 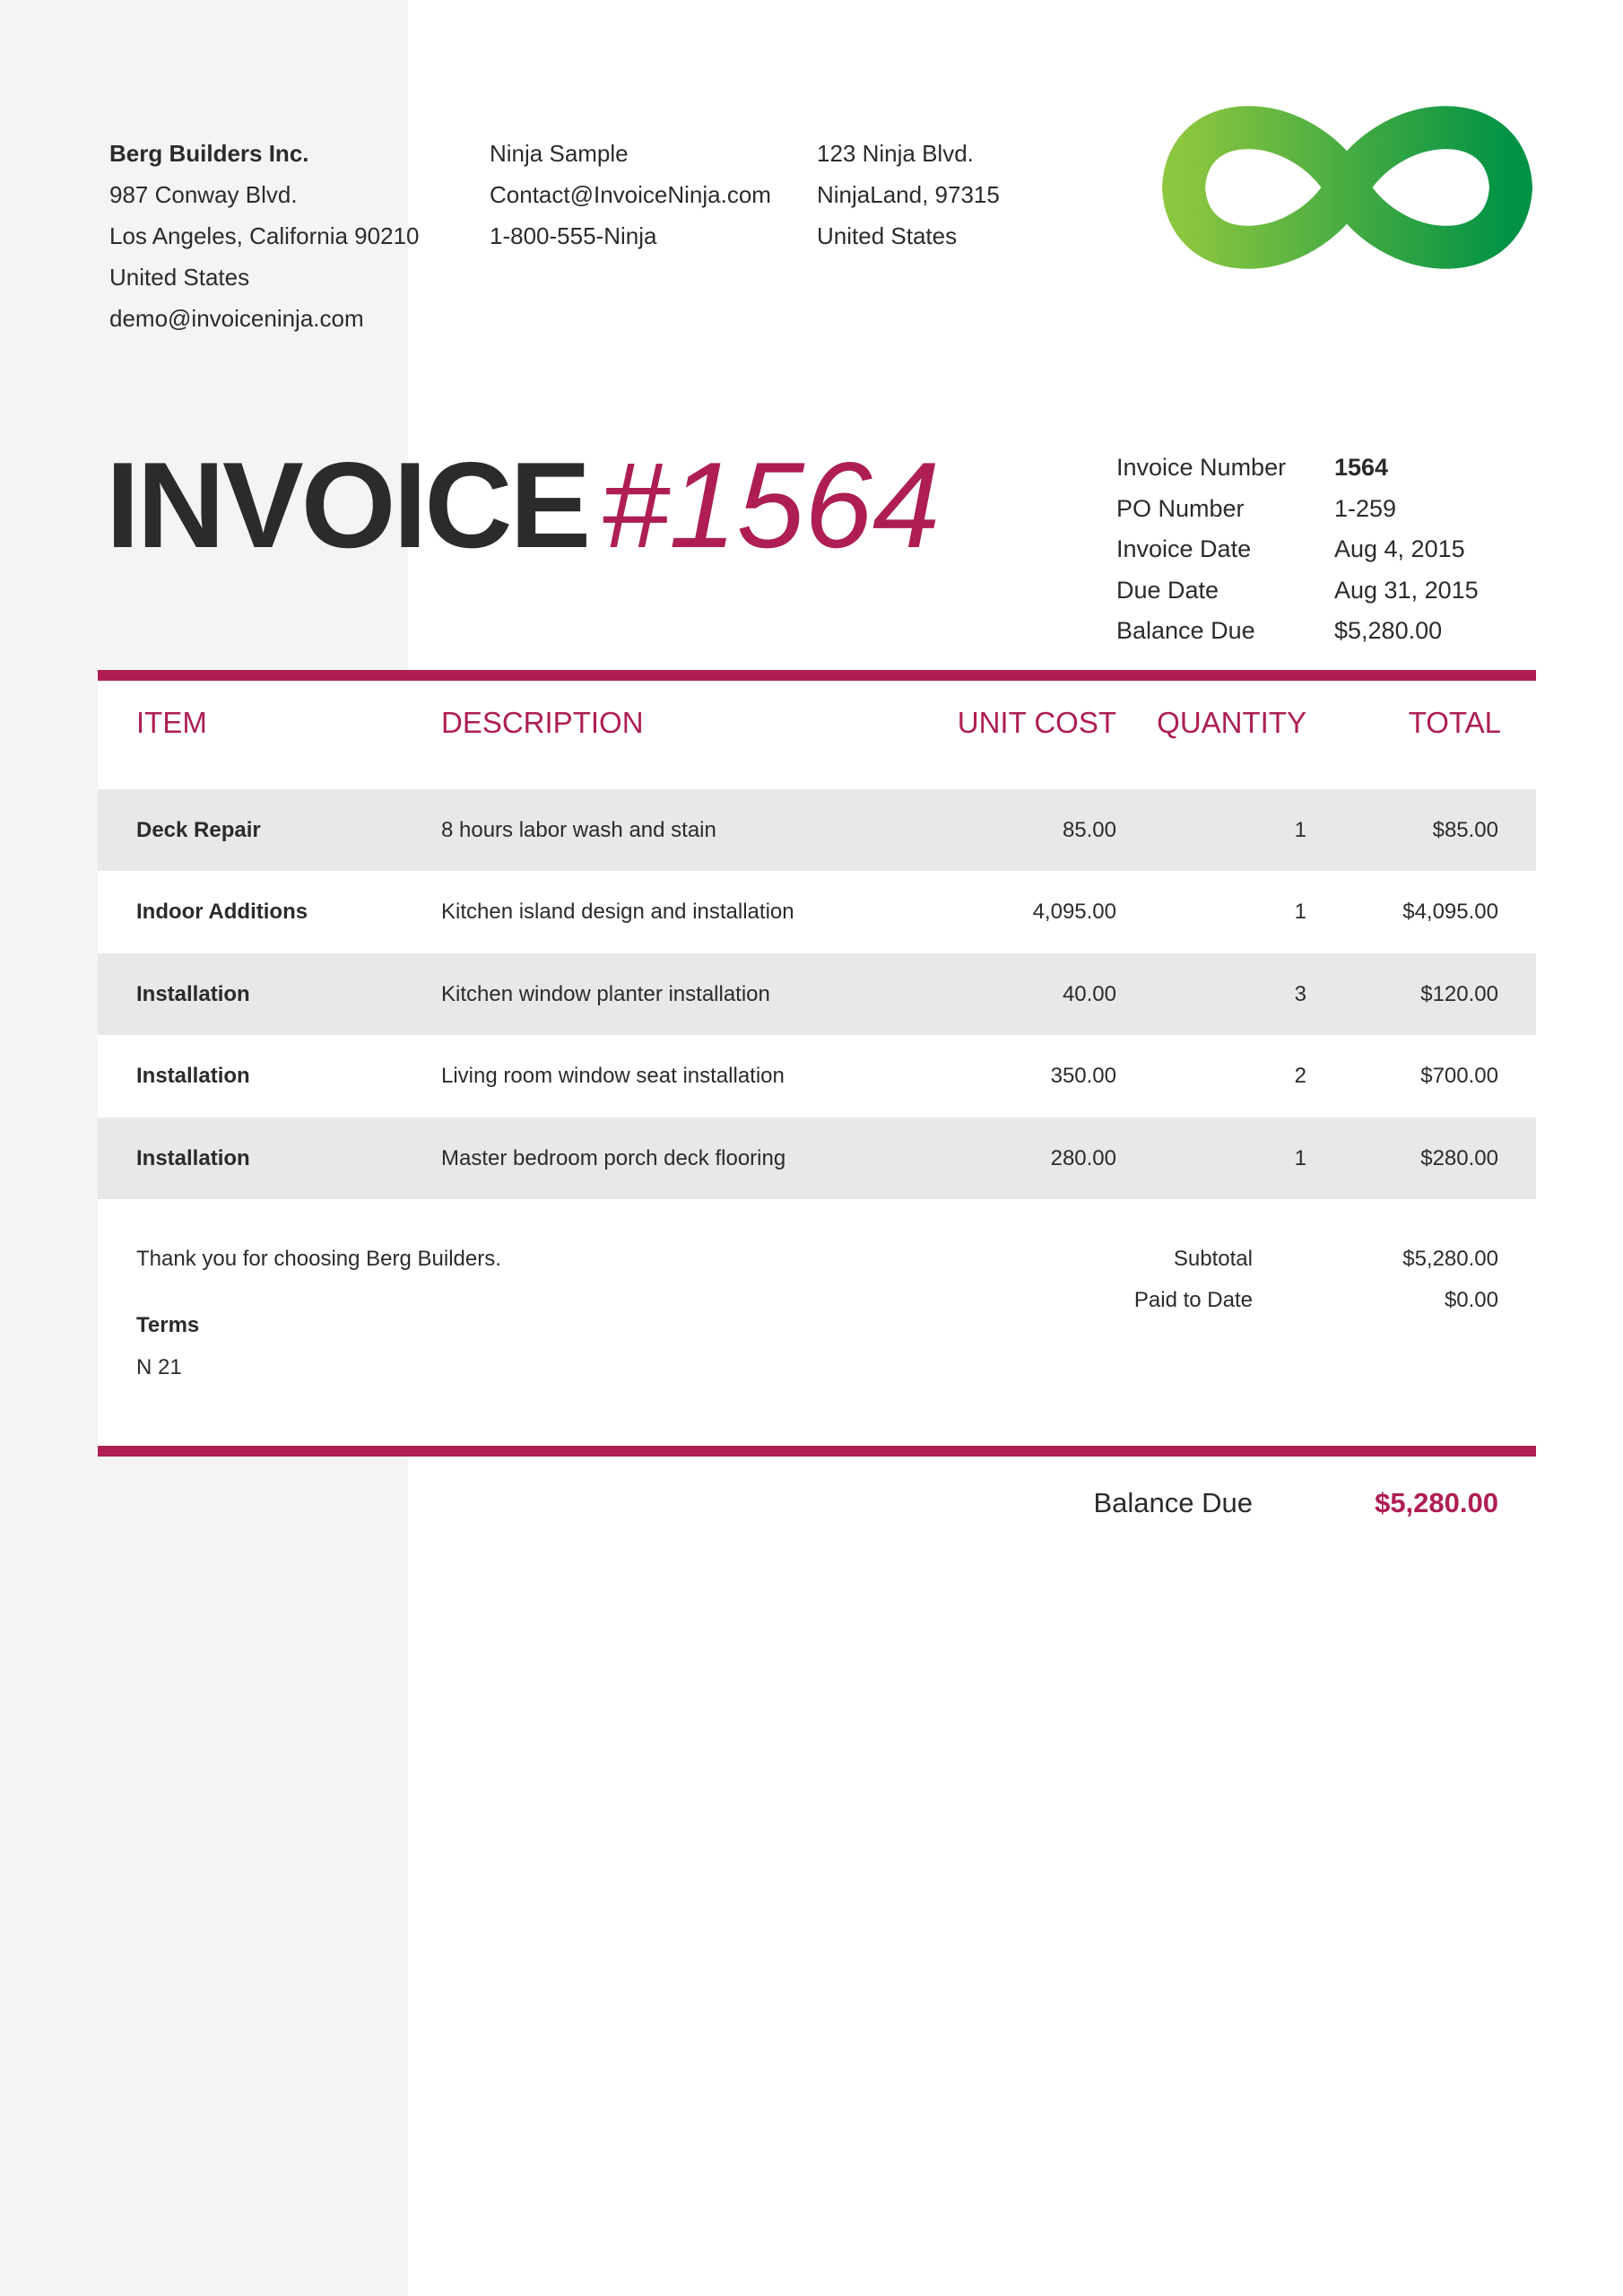 What do you see at coordinates (1193, 1300) in the screenshot?
I see `paid-to-date-label: Paid to Date` at bounding box center [1193, 1300].